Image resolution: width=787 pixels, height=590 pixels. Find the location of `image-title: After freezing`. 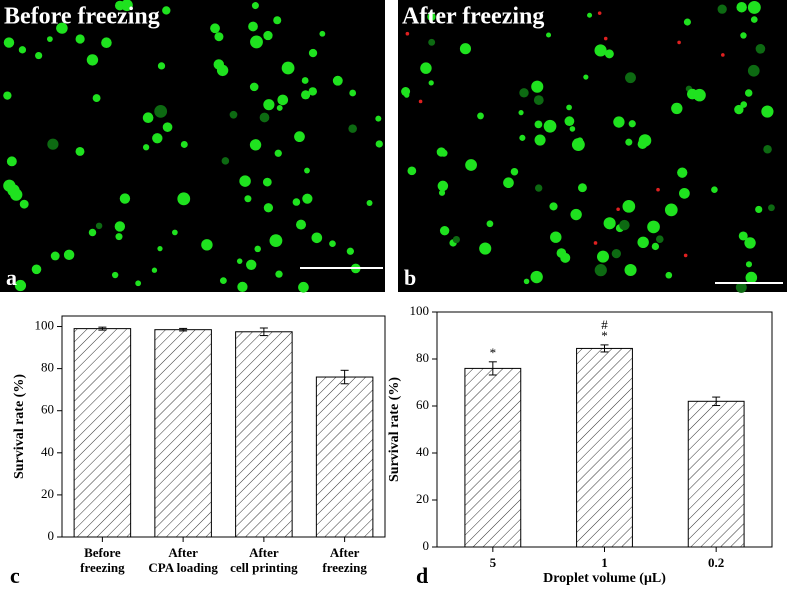

image-title: After freezing is located at coordinates (473, 17).